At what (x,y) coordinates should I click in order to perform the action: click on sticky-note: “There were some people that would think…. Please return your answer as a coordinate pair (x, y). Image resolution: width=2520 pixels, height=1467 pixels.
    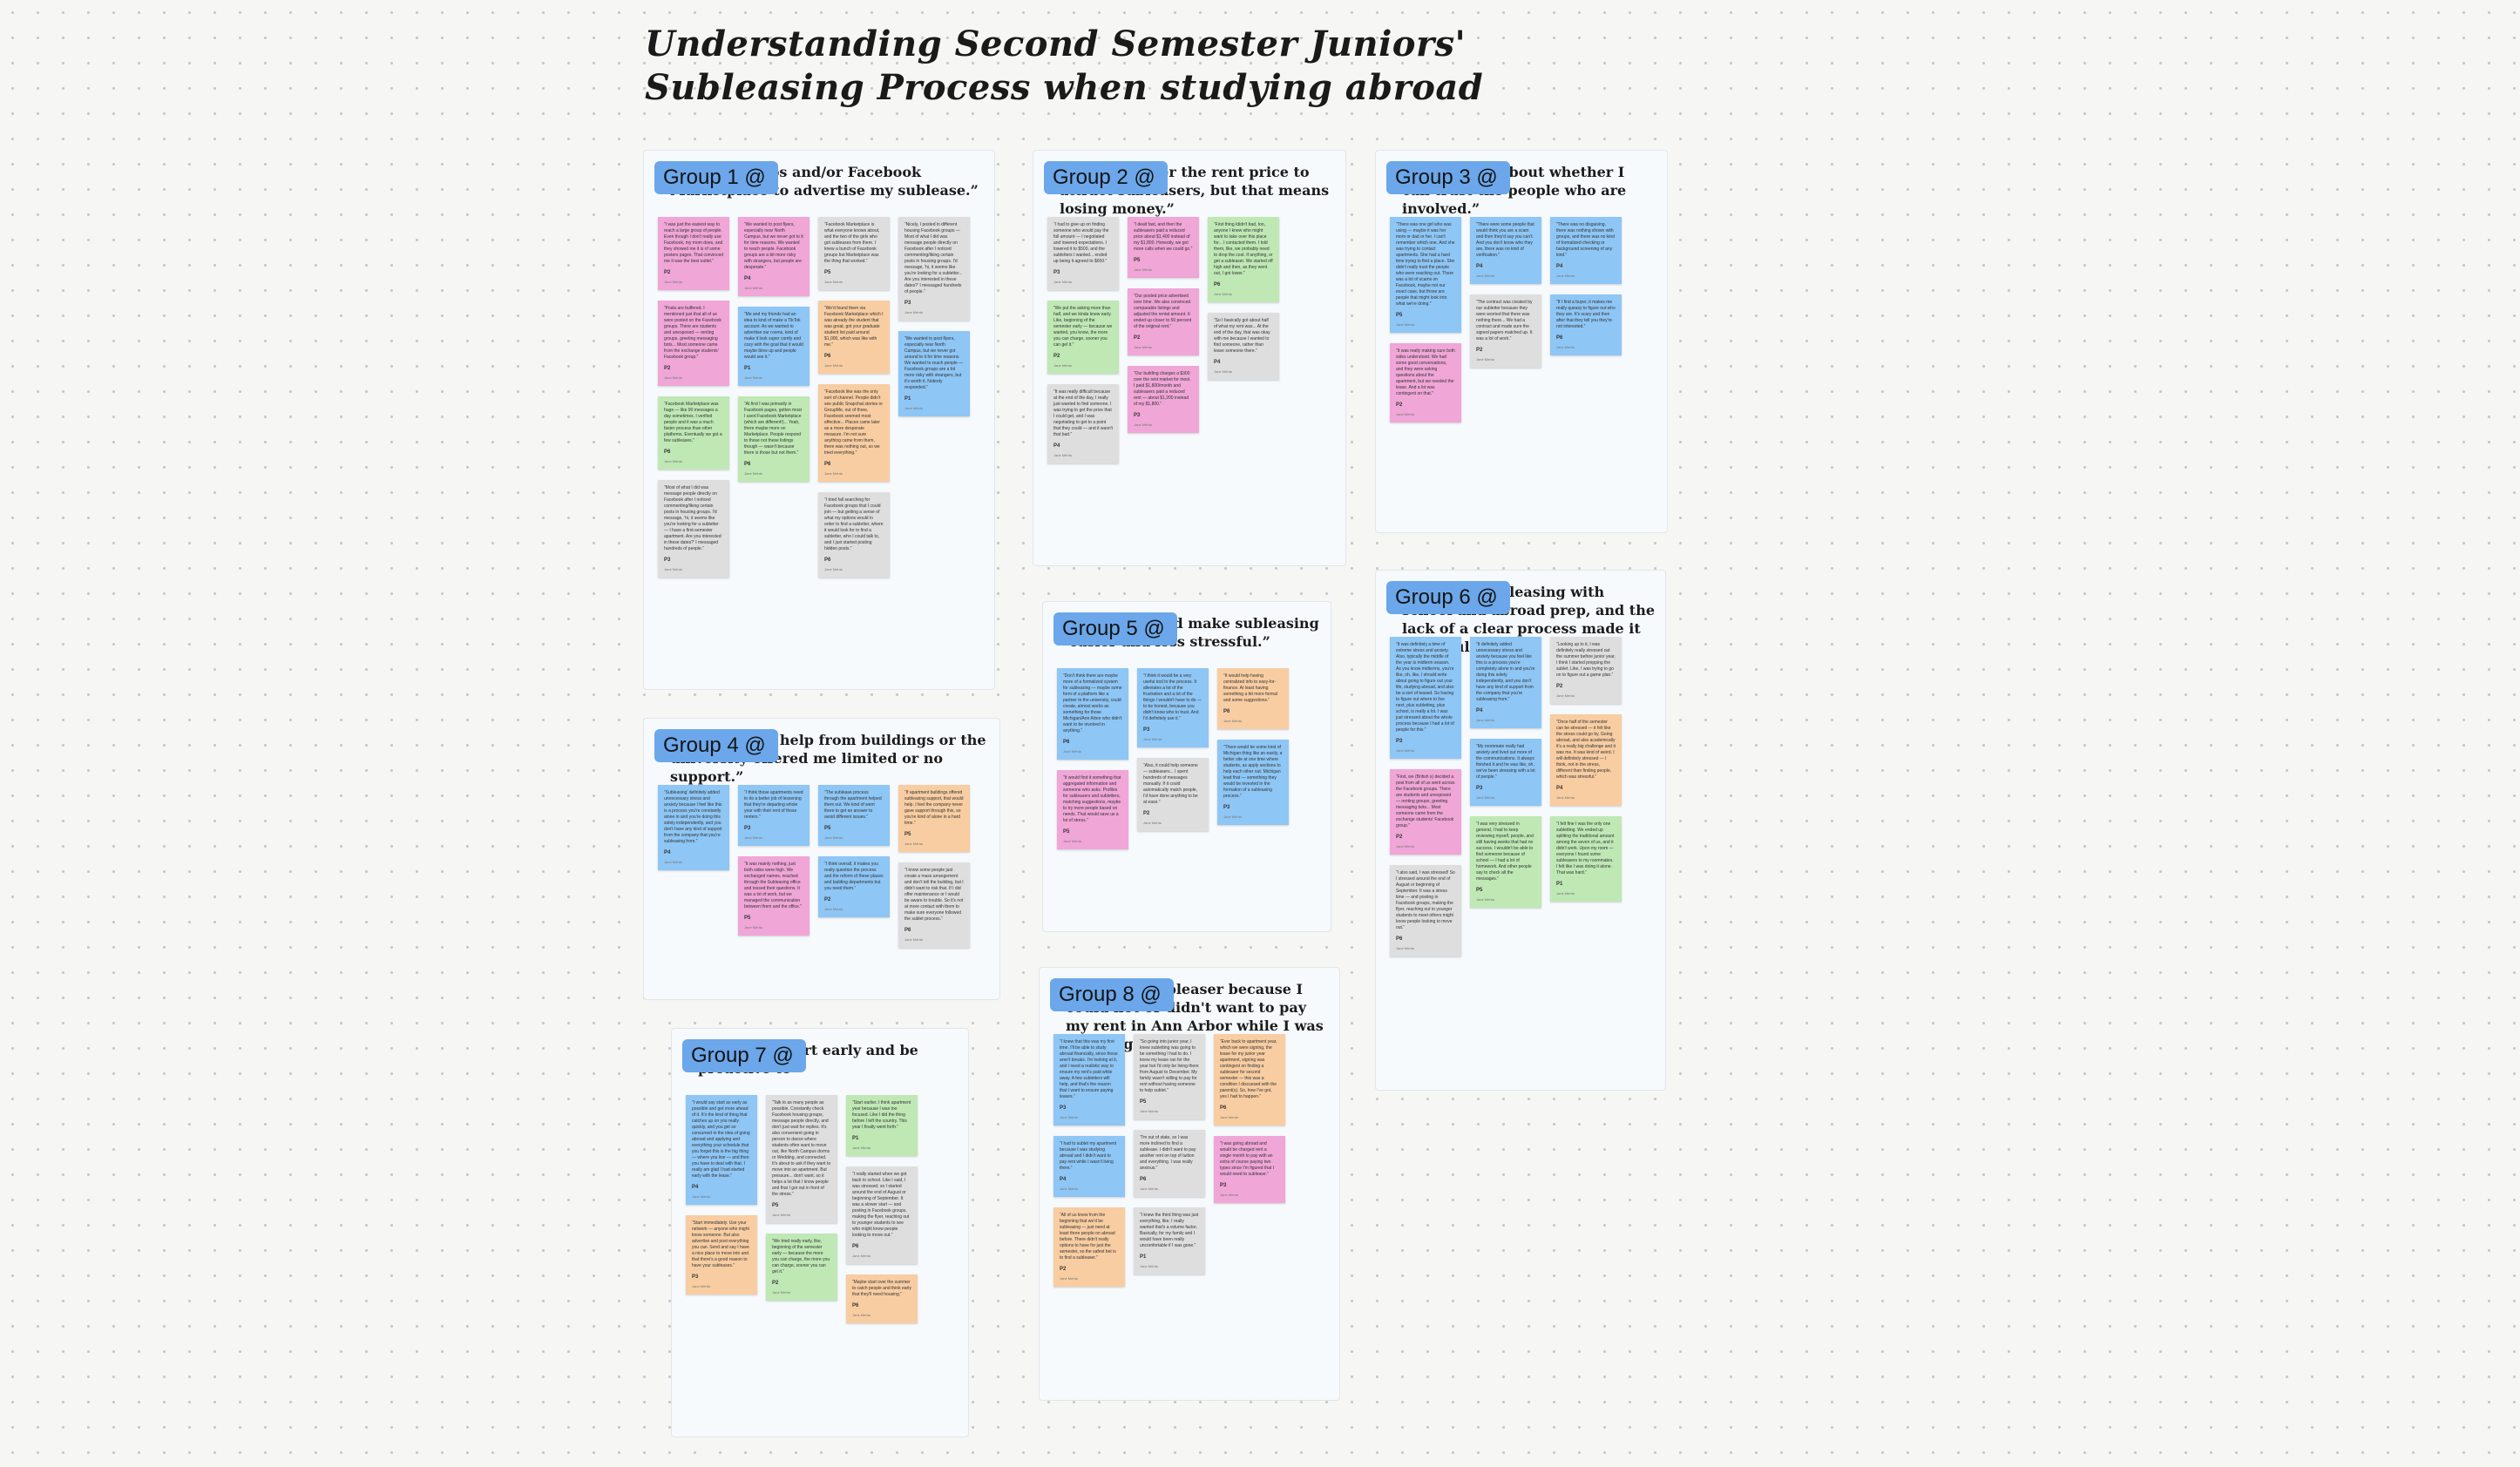
    Looking at the image, I should click on (1505, 250).